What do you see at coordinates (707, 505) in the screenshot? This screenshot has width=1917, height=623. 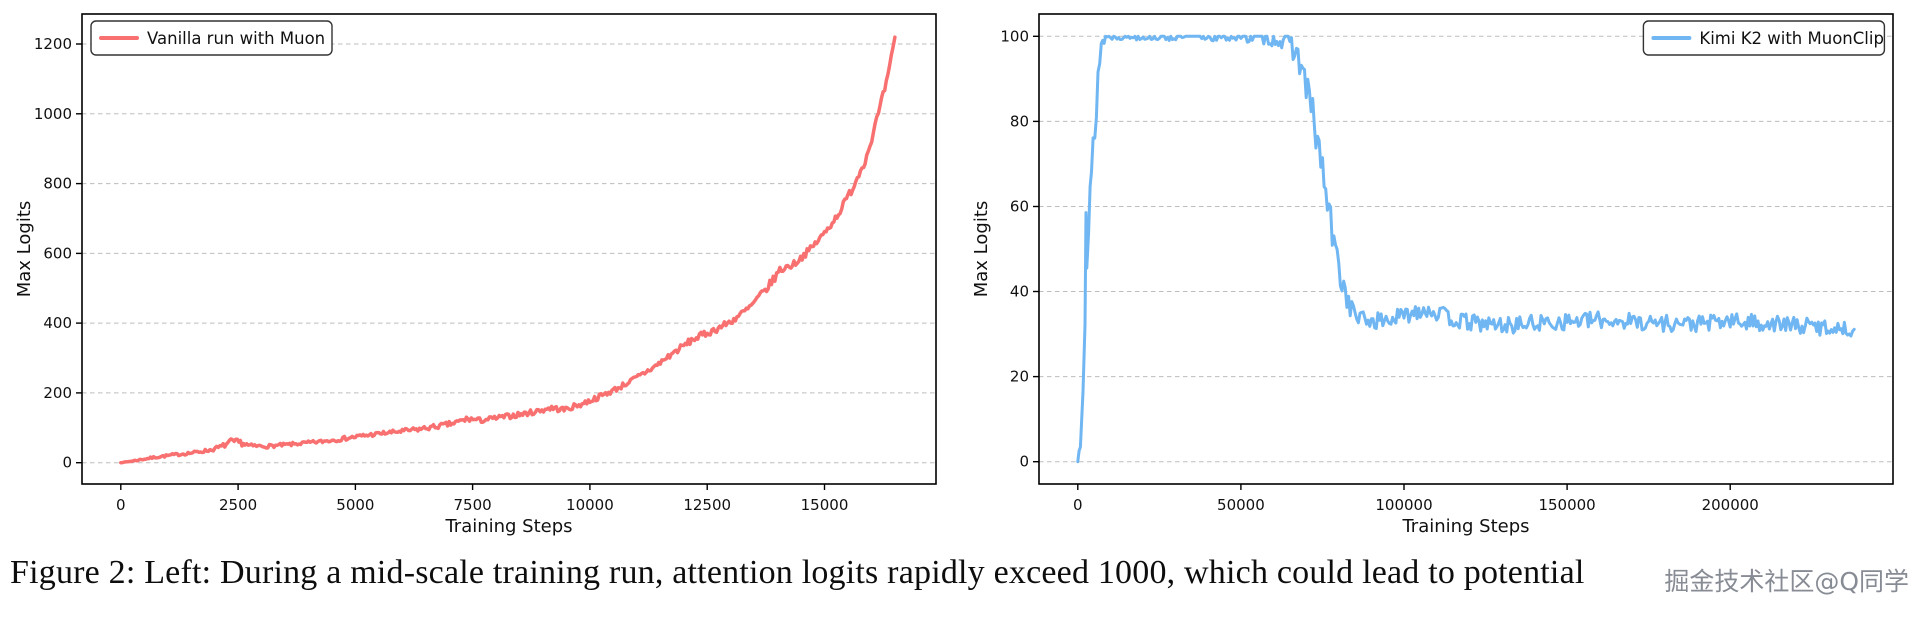 I see `x-tick-label: 12500` at bounding box center [707, 505].